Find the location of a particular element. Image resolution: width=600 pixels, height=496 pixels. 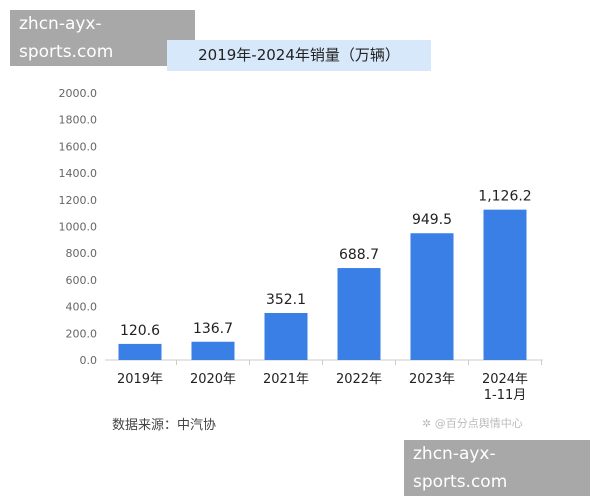

y-tick-label: 2000.0 is located at coordinates (78, 93).